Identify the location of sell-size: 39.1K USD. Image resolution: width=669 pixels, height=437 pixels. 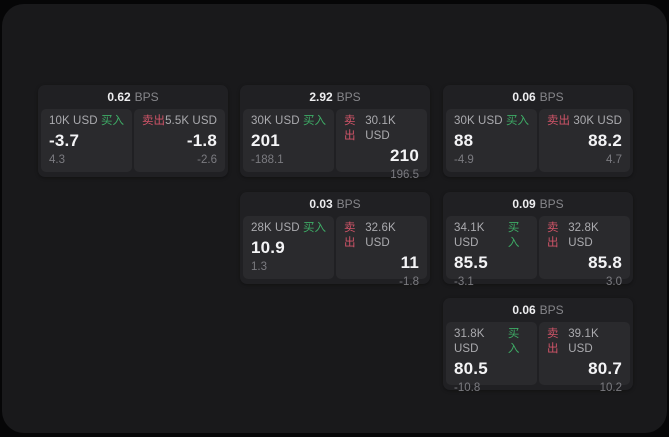
(583, 341).